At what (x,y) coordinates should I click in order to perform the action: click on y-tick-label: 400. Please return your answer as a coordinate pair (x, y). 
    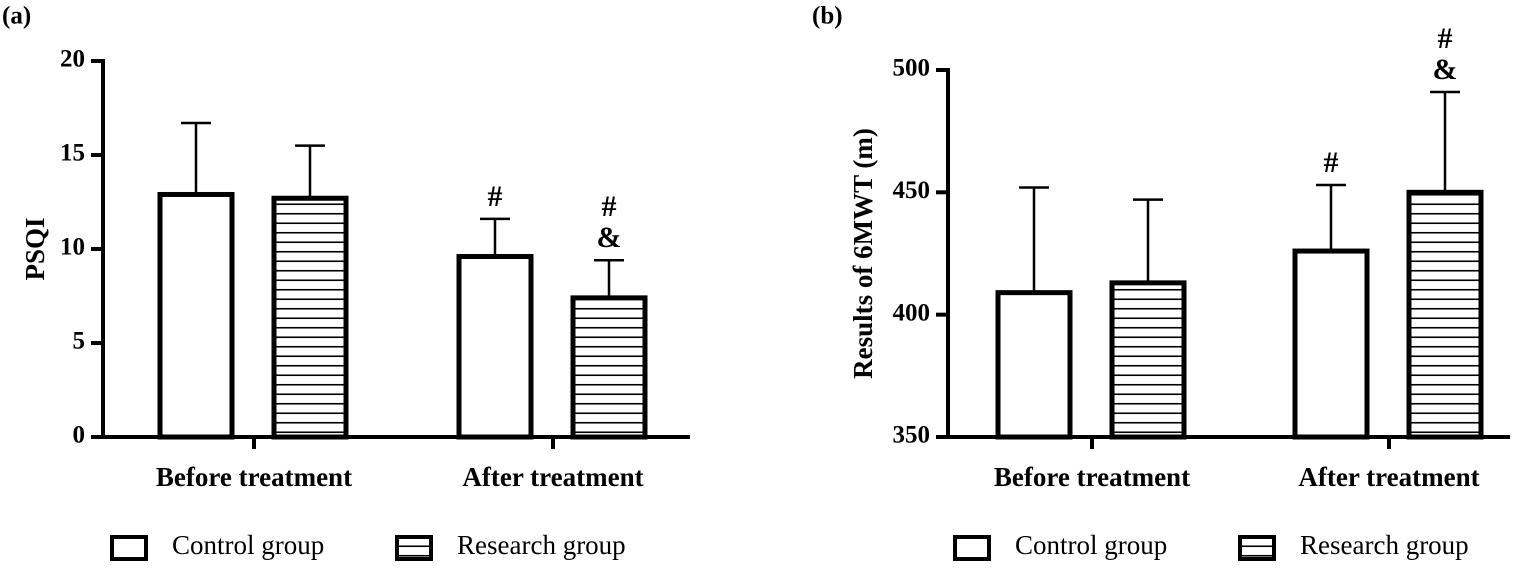
    Looking at the image, I should click on (912, 312).